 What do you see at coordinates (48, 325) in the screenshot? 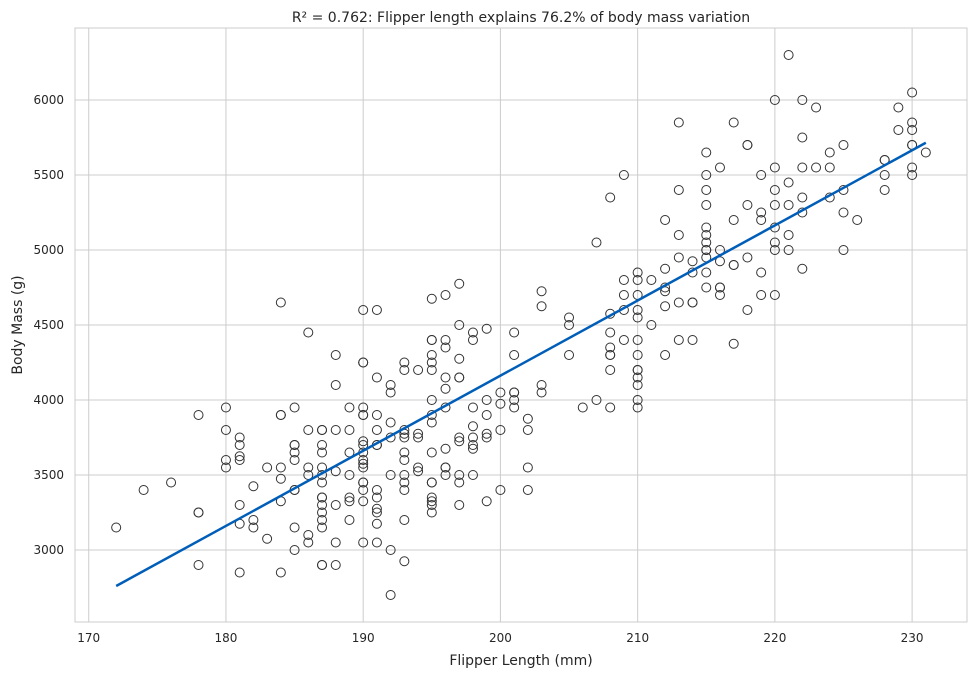
I see `y-tick-labels: 3000 3500 4000 4500 5000 5500 6000` at bounding box center [48, 325].